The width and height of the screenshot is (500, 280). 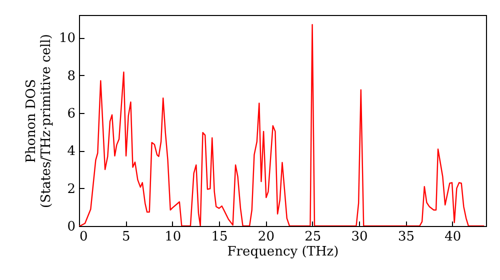 What do you see at coordinates (266, 237) in the screenshot?
I see `x-tick-label: 20` at bounding box center [266, 237].